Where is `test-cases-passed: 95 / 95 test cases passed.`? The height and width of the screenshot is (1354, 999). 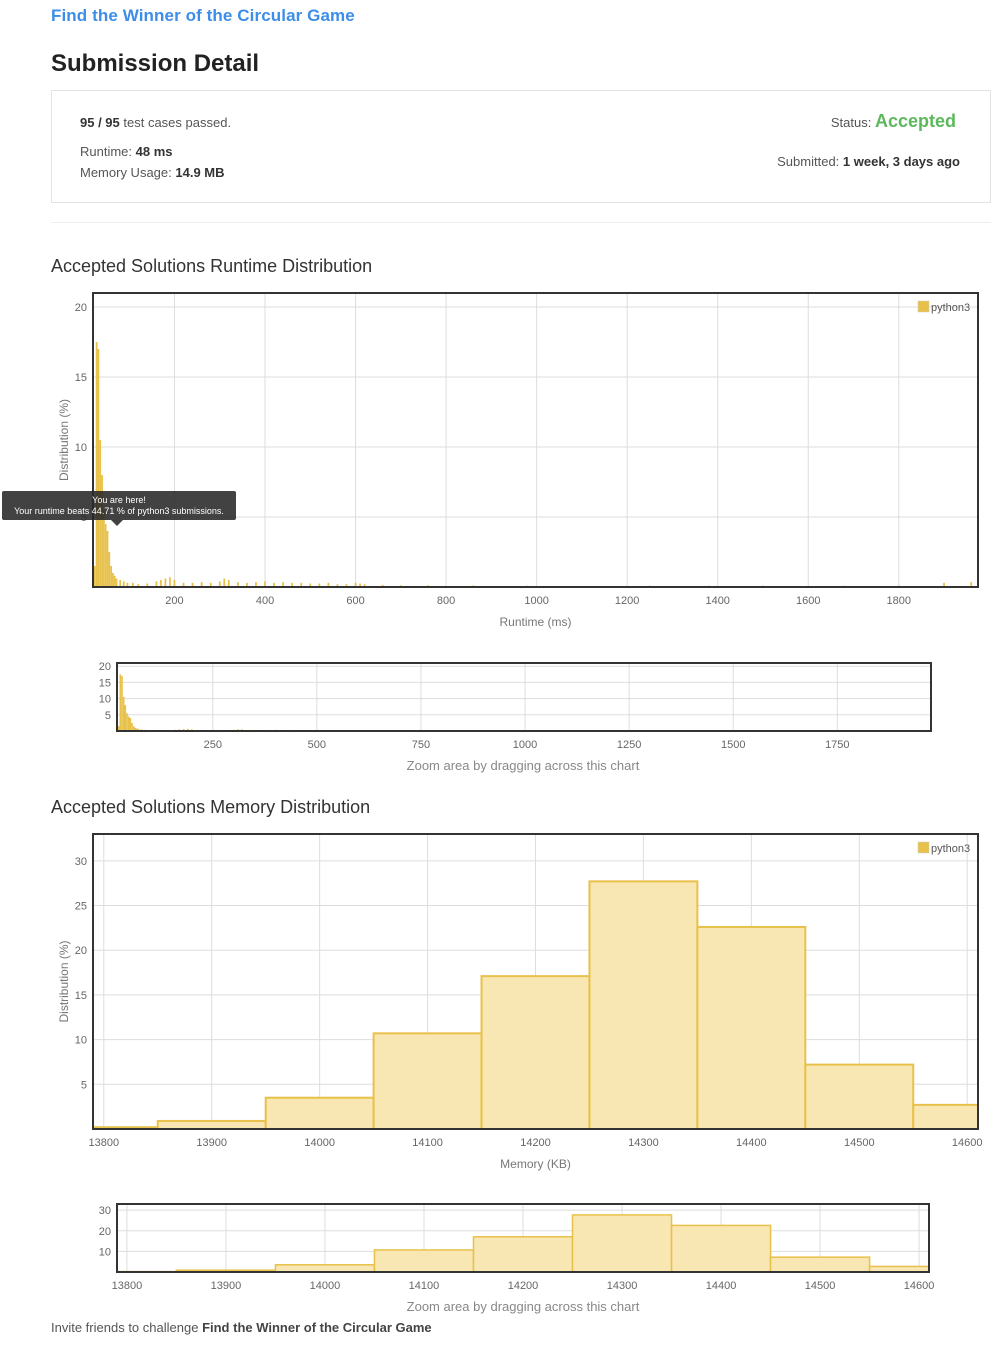 test-cases-passed: 95 / 95 test cases passed. is located at coordinates (155, 122).